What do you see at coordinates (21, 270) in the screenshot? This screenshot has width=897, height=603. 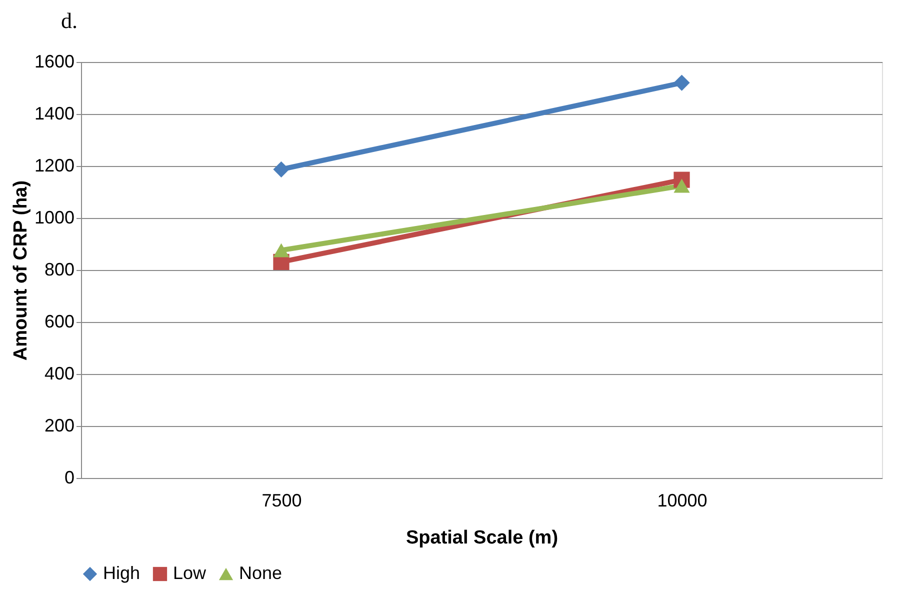 I see `y-axis-title: Amount of CRP (ha)` at bounding box center [21, 270].